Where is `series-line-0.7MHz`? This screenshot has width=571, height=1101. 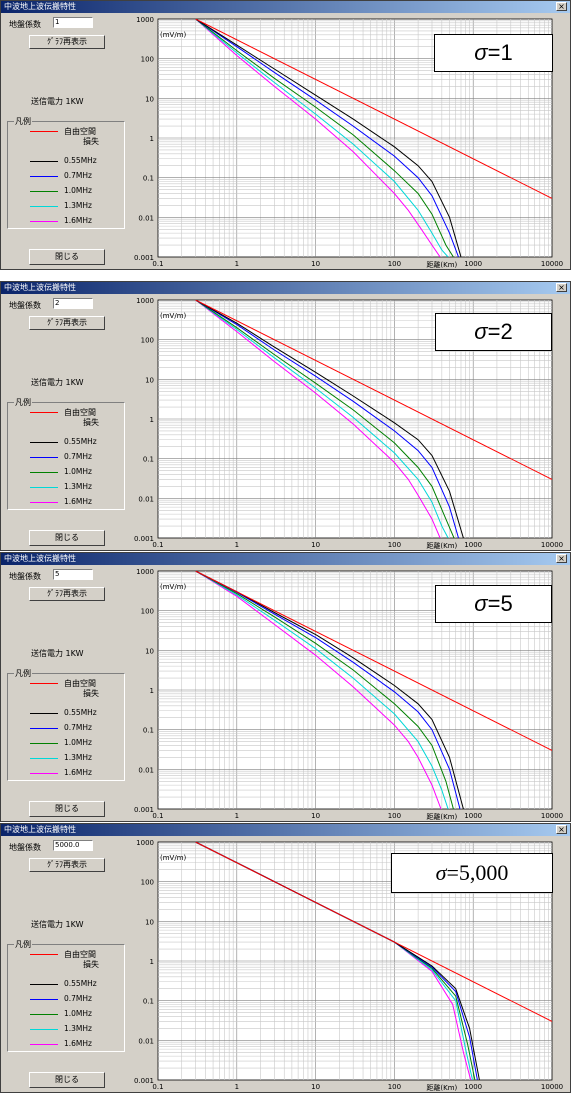 series-line-0.7MHz is located at coordinates (328, 690).